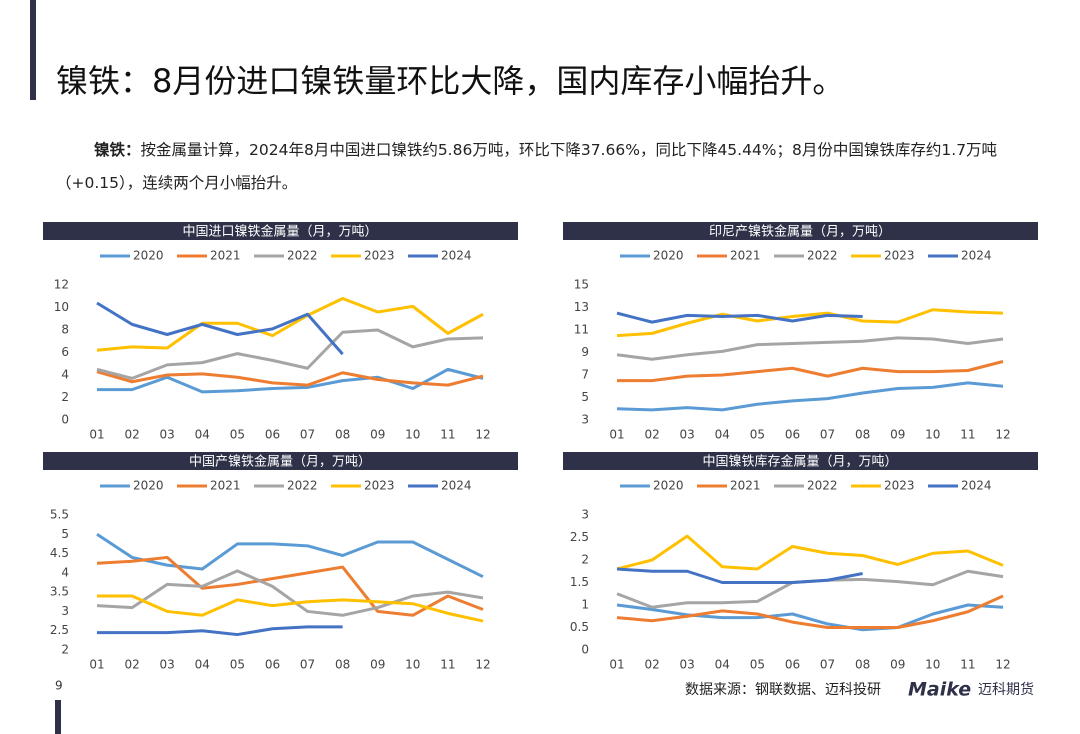 The height and width of the screenshot is (734, 1080). I want to click on y-tick-label: 13, so click(581, 307).